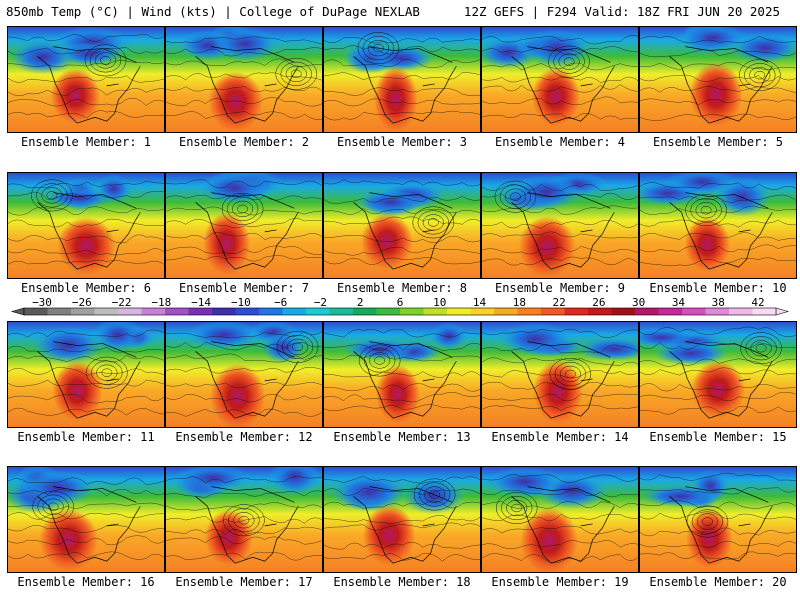 The image size is (800, 600). Describe the element at coordinates (560, 582) in the screenshot. I see `ensemble-member-label: Ensemble Member: 19` at that location.